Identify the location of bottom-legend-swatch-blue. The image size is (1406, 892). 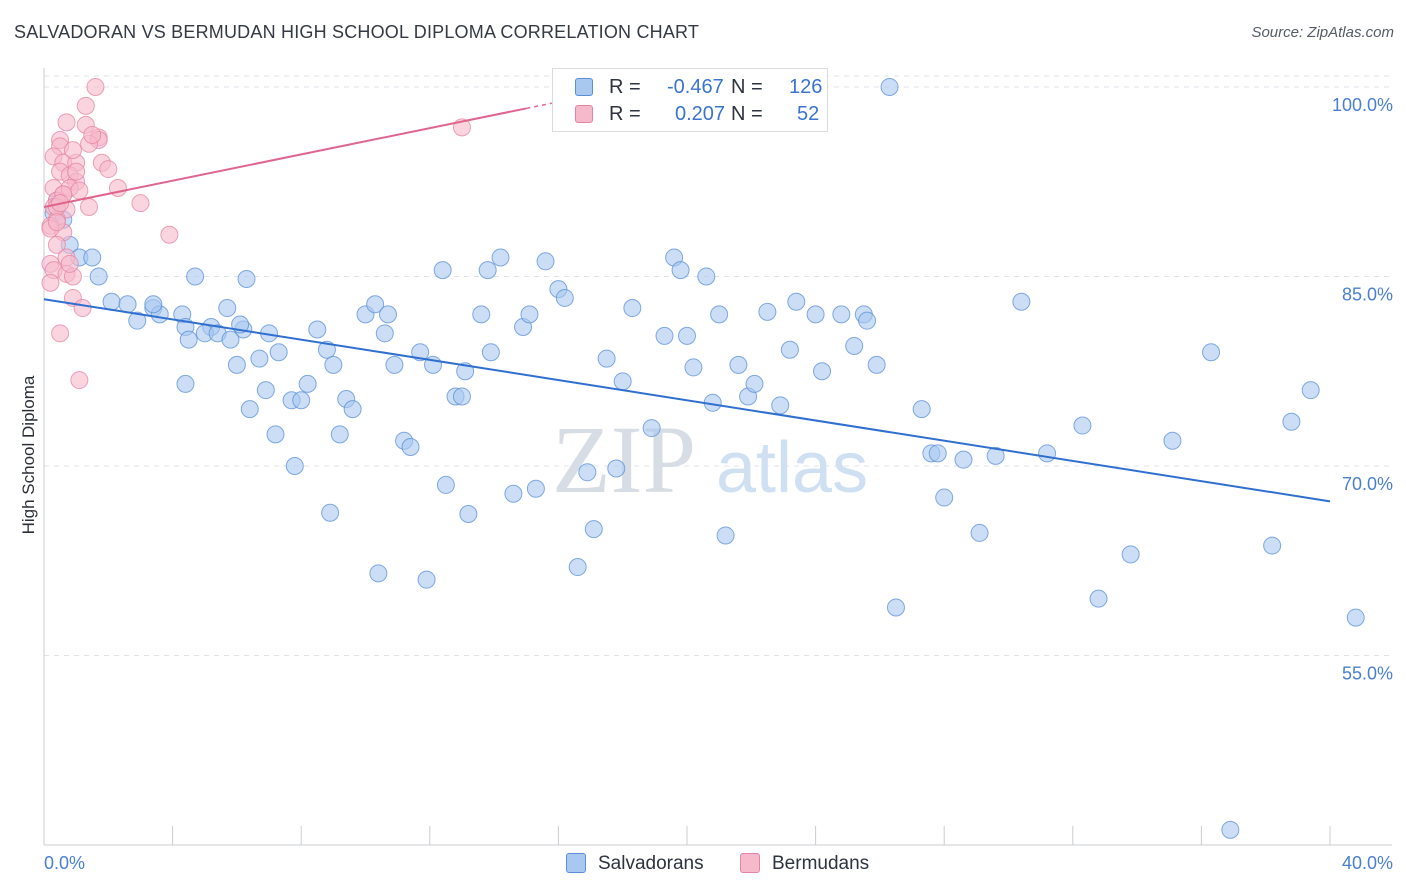
(576, 863).